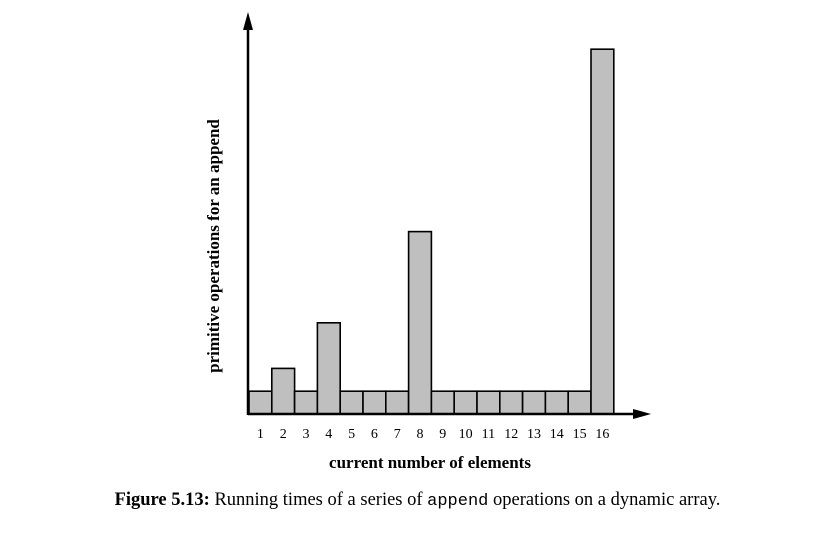 The height and width of the screenshot is (550, 835). Describe the element at coordinates (511, 434) in the screenshot. I see `x-tick-label-12: 12` at that location.